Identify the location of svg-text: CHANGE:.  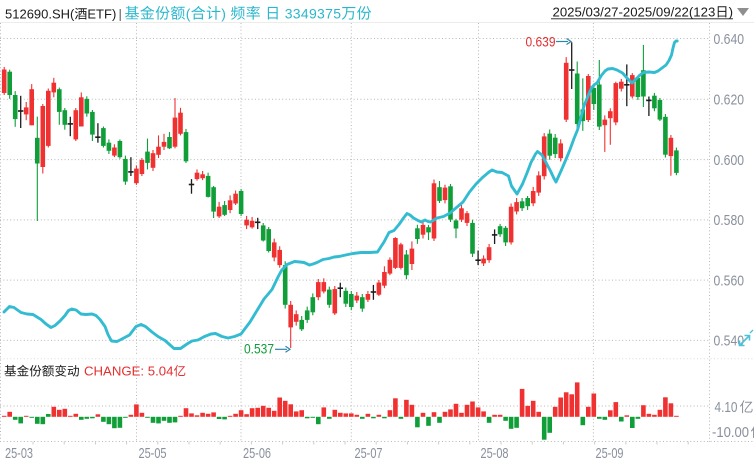
(114, 371).